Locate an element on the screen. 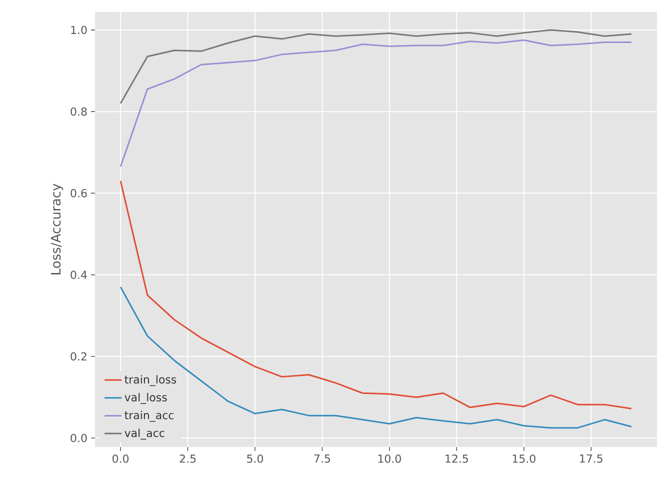  y-tick-label: 0.8 is located at coordinates (78, 111).